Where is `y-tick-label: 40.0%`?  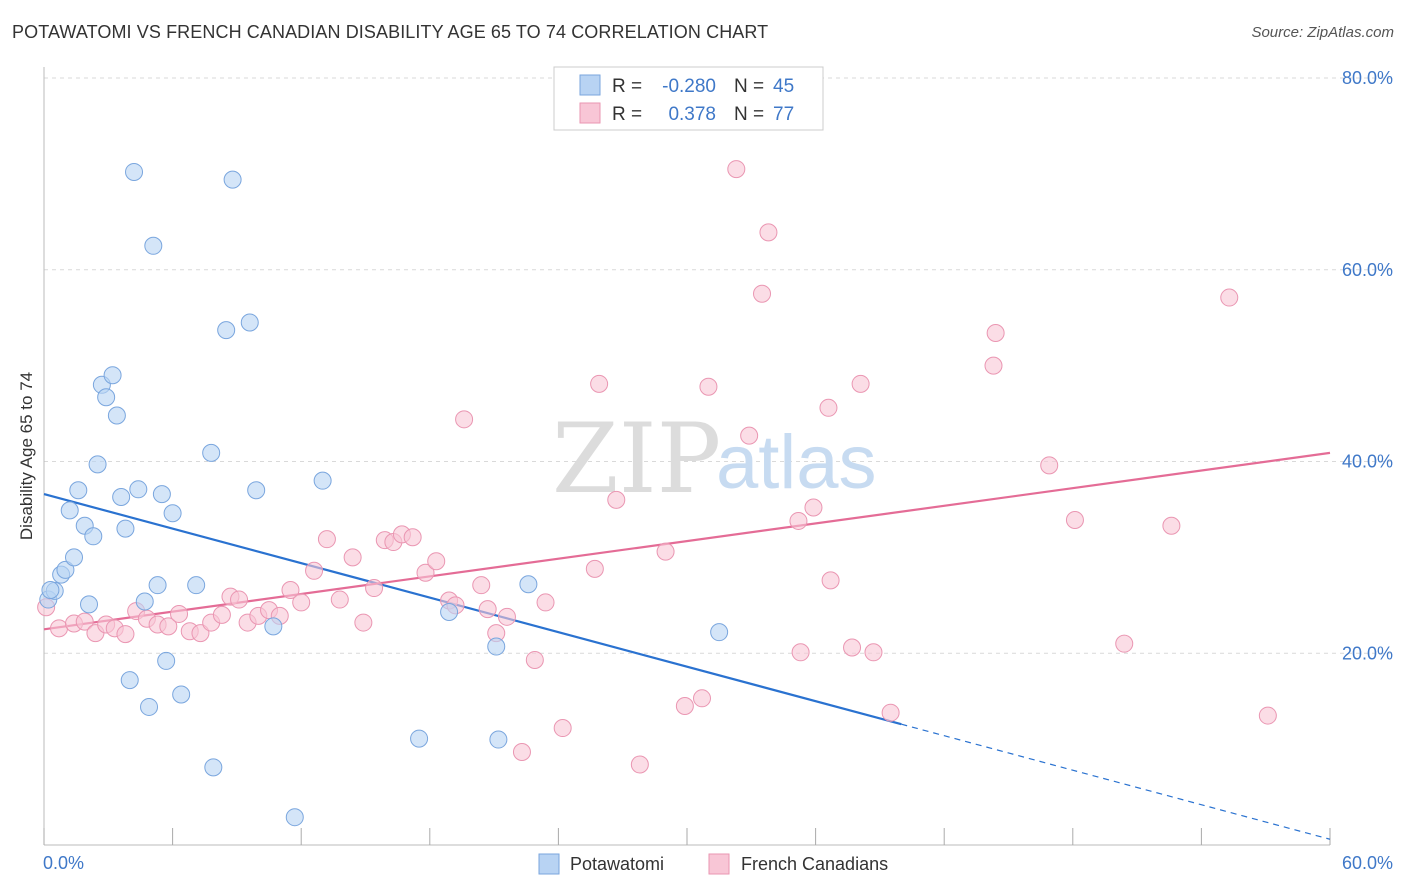 y-tick-label: 40.0% is located at coordinates (1367, 462).